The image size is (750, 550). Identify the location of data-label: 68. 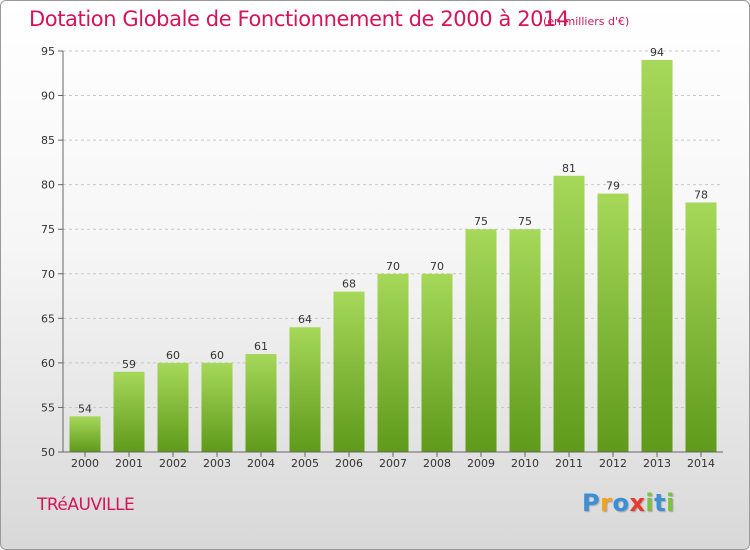
(349, 284).